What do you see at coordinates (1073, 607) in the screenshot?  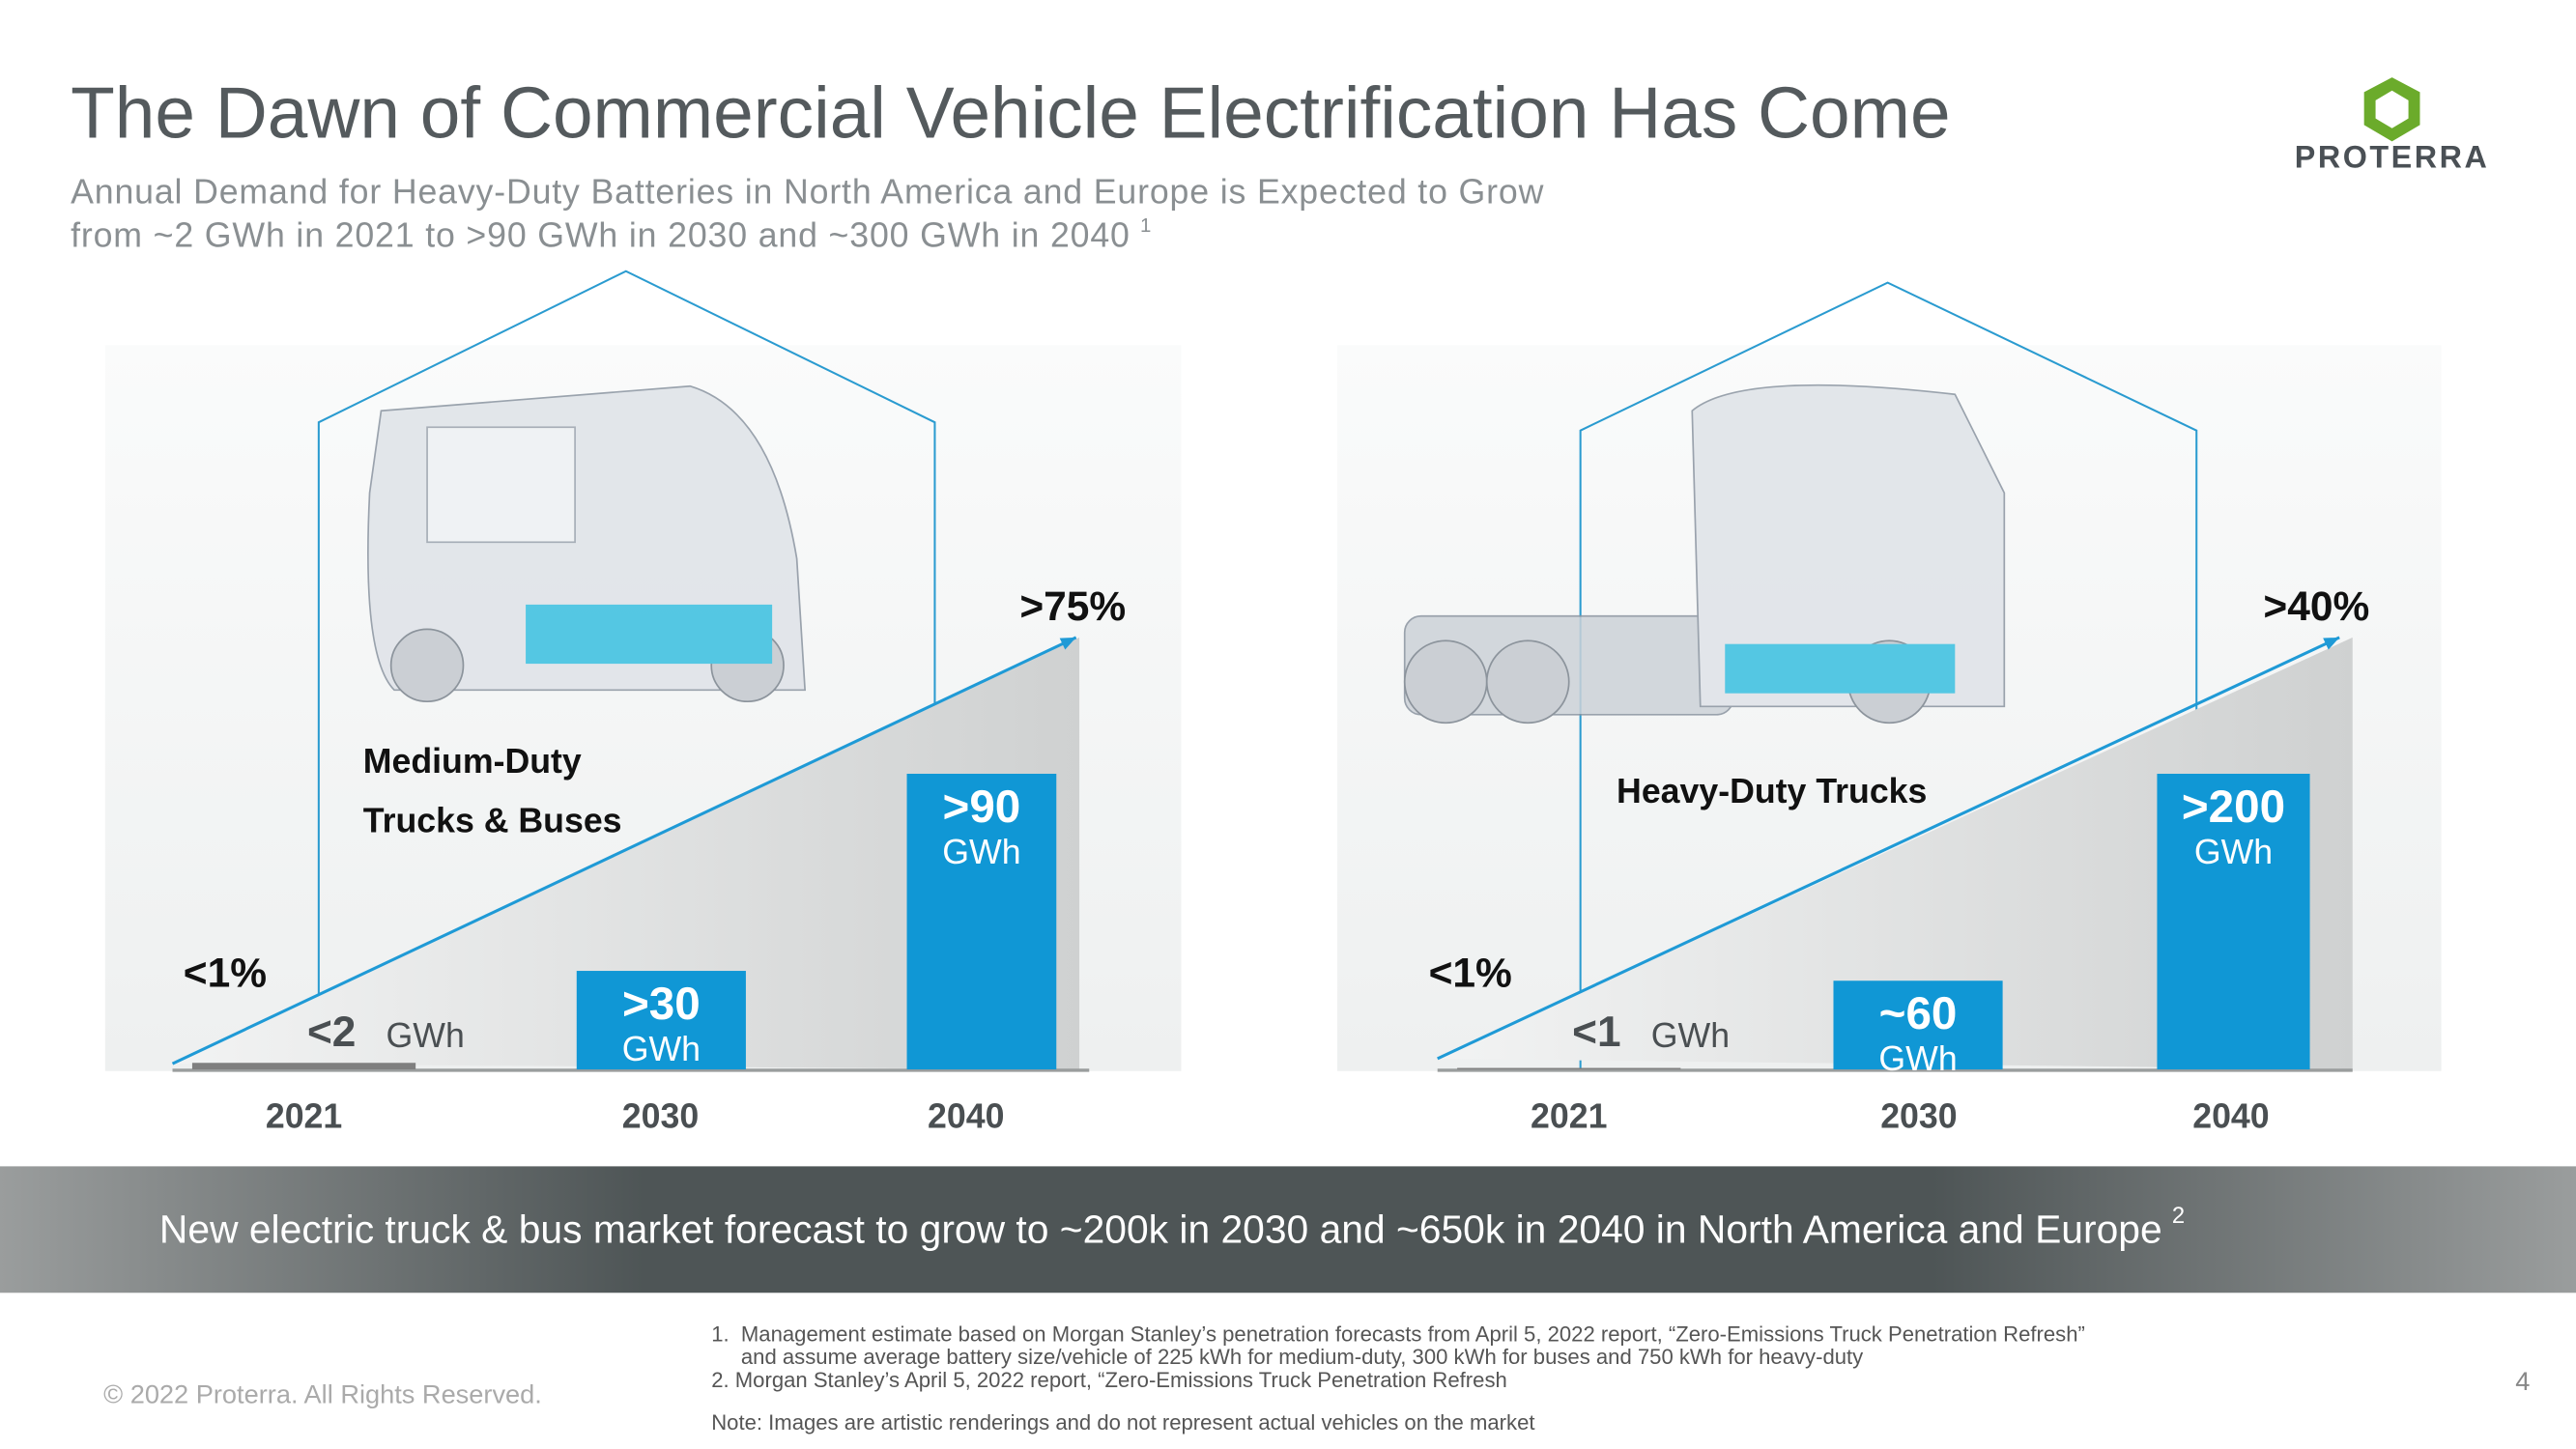 I see `penetration-label: >75%` at bounding box center [1073, 607].